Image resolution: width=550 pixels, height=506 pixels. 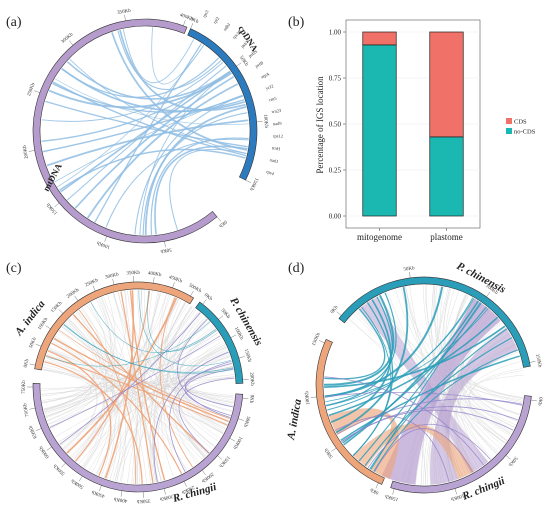 What do you see at coordinates (247, 355) in the screenshot?
I see `c-pchinensis-tick-label: 150Kb` at bounding box center [247, 355].